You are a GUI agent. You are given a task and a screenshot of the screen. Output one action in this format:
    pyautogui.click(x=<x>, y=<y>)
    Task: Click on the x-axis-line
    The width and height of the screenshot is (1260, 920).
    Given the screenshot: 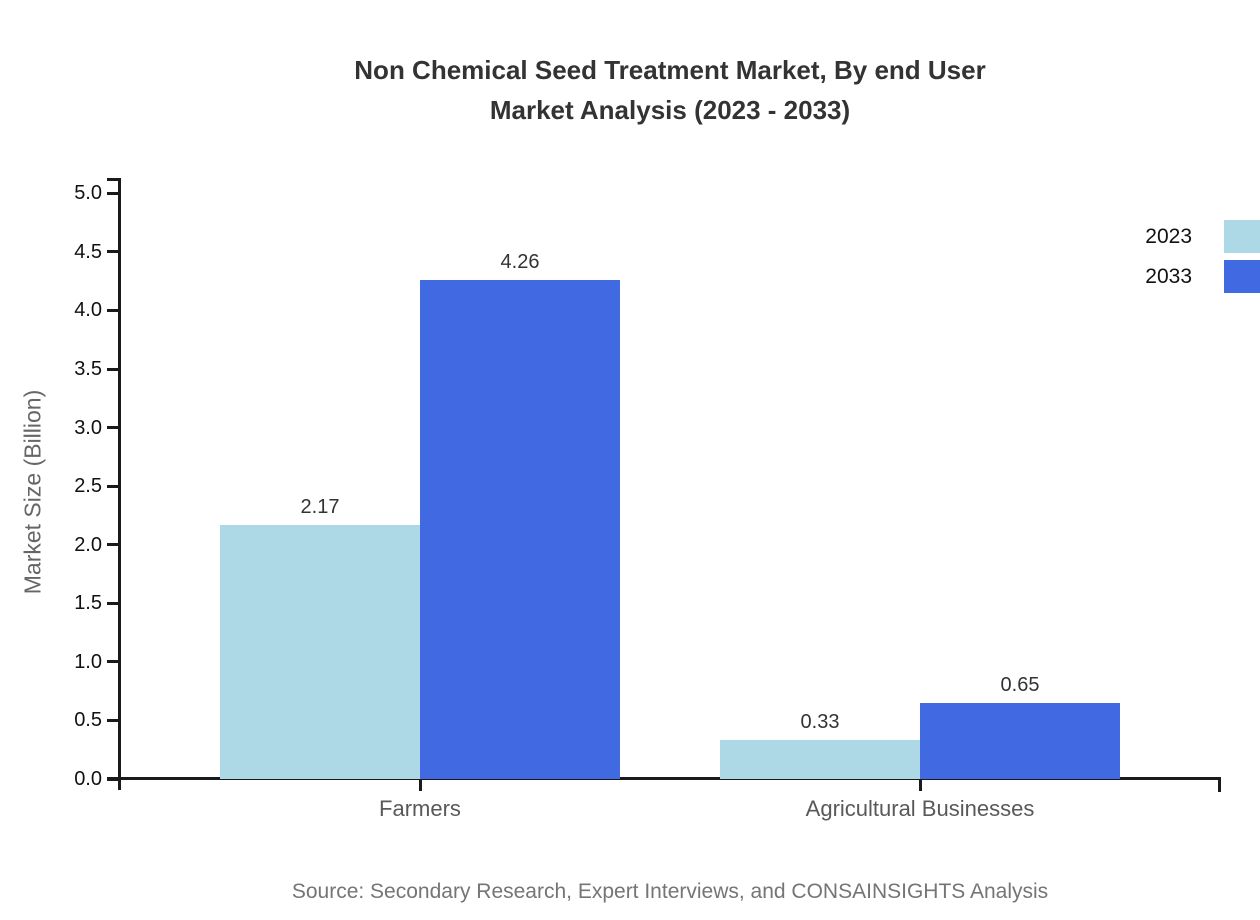 What is the action you would take?
    pyautogui.click(x=664, y=778)
    